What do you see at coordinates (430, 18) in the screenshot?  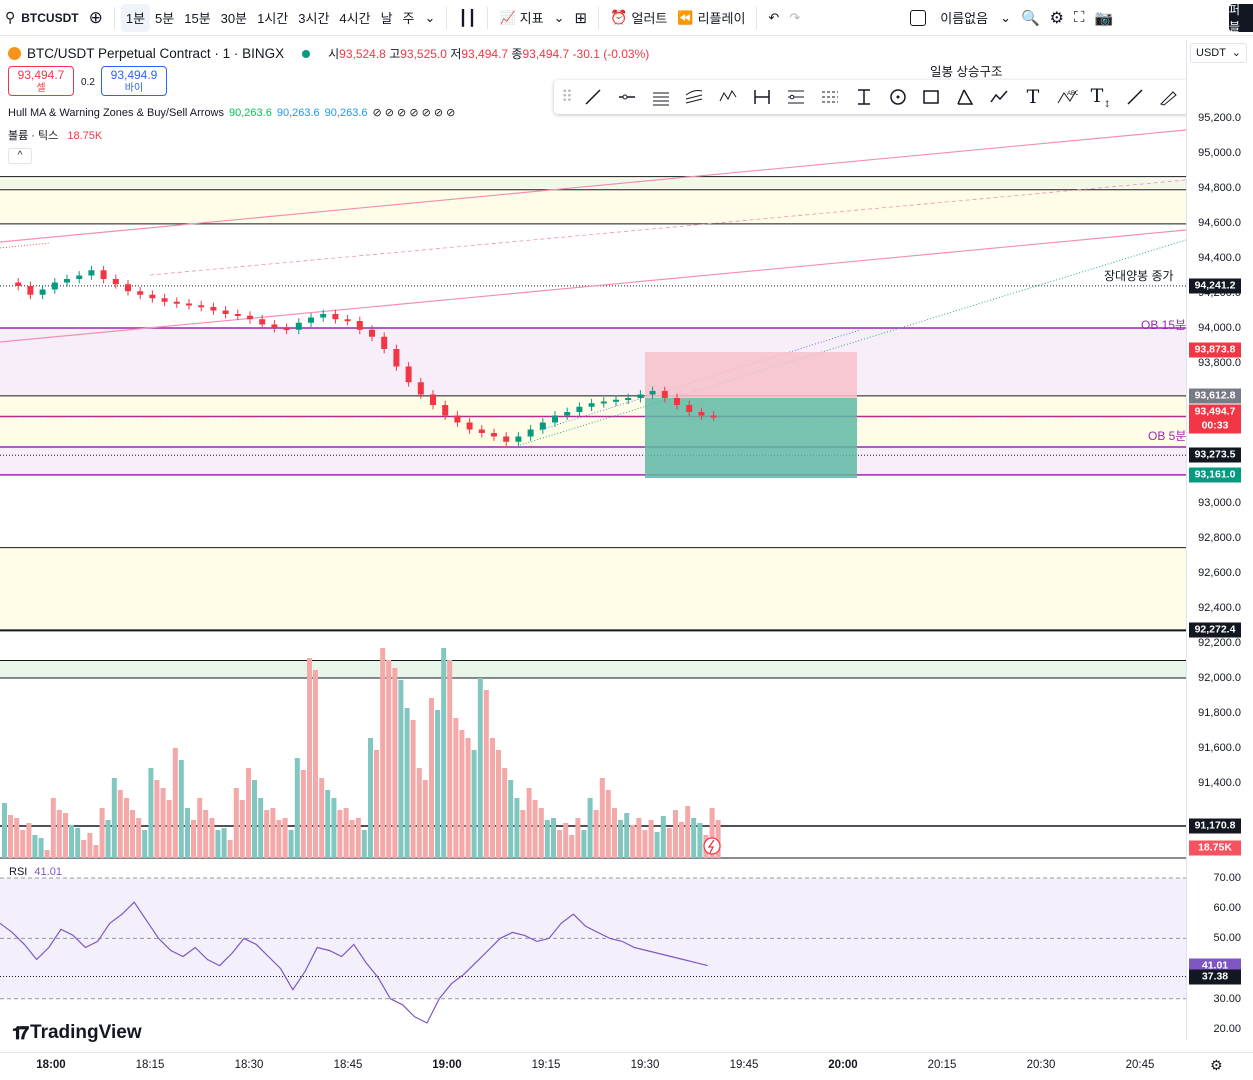 I see `interval-dropdown: ⌄` at bounding box center [430, 18].